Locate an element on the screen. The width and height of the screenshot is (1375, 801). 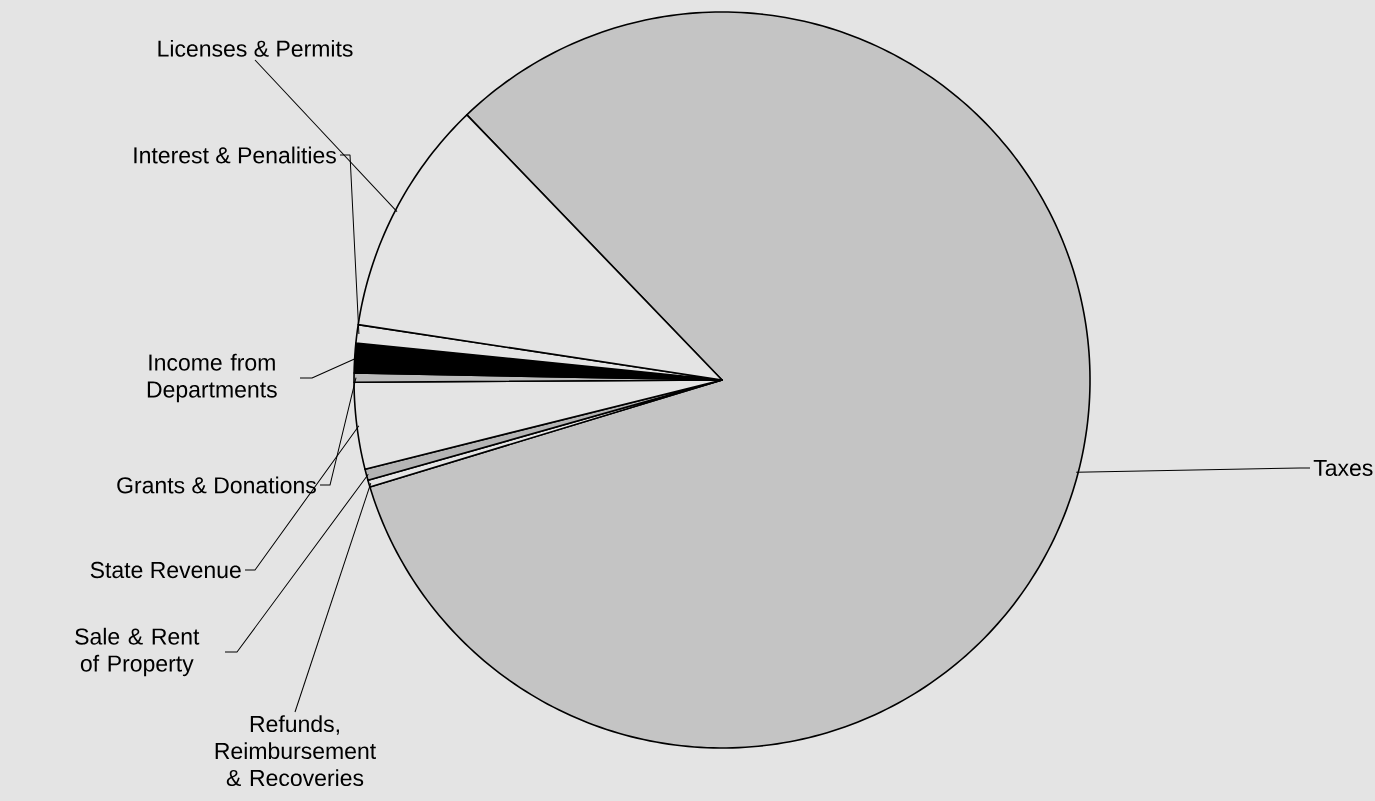
slice-label: Sale & Rent of Property is located at coordinates (137, 652).